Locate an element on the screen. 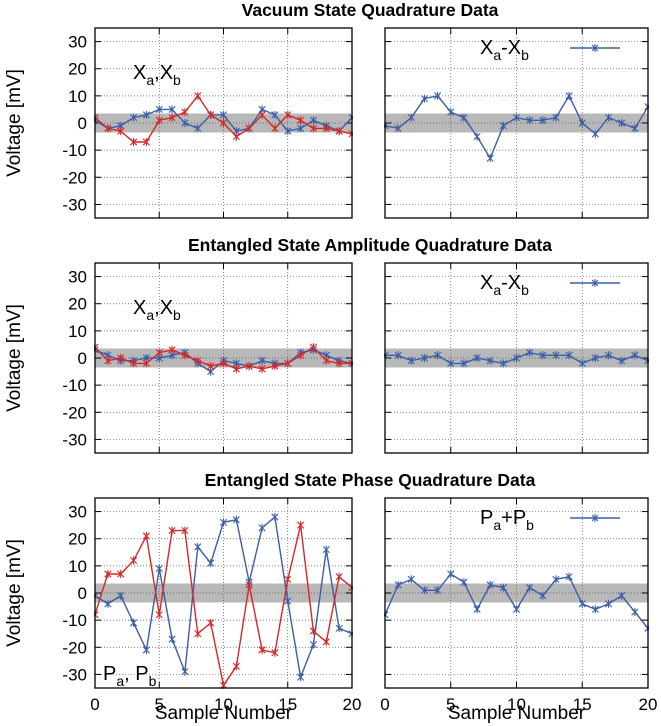 The width and height of the screenshot is (661, 726). y-tick-label: -10 is located at coordinates (74, 385).